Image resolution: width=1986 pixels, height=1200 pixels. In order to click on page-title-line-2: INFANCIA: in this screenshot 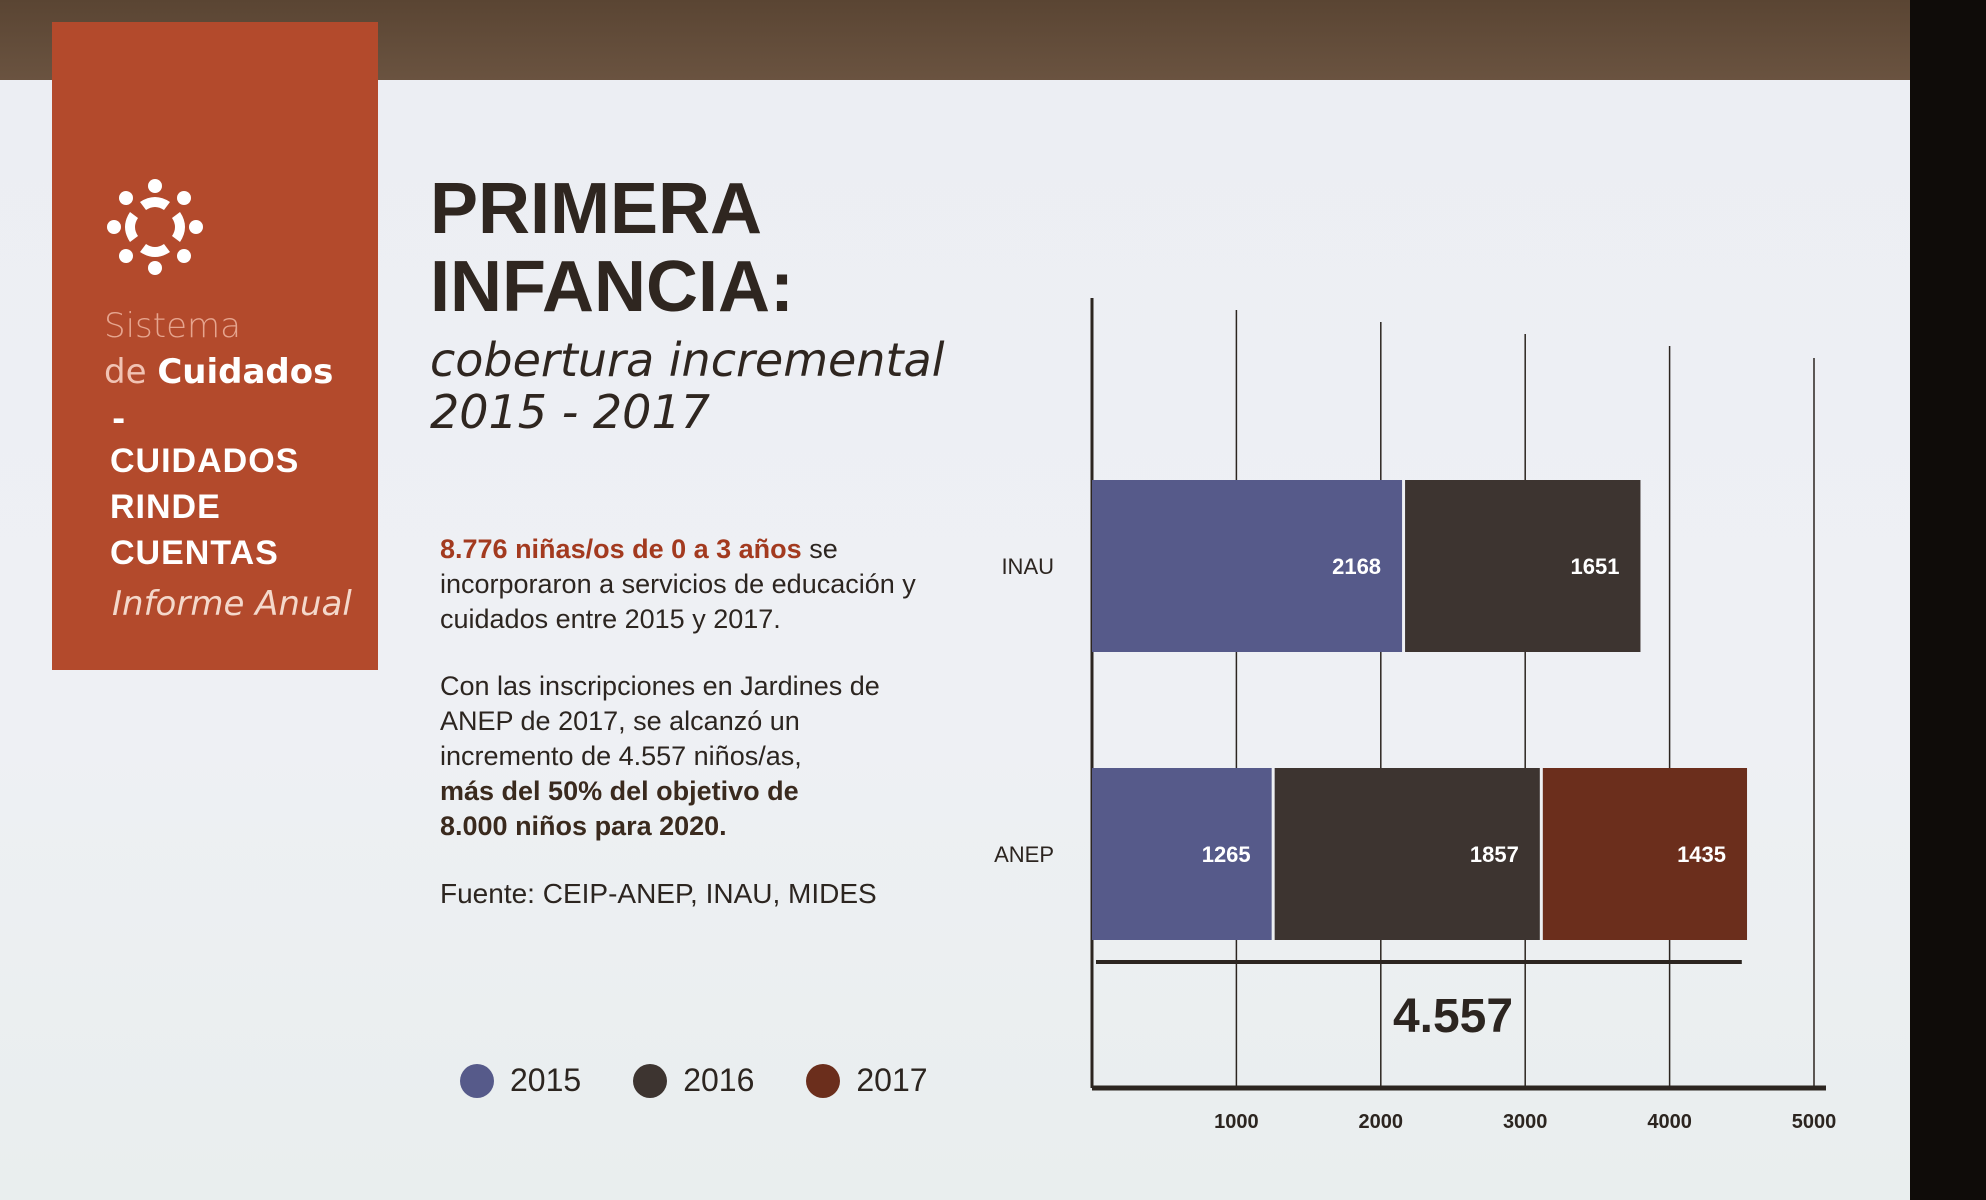, I will do `click(612, 287)`.